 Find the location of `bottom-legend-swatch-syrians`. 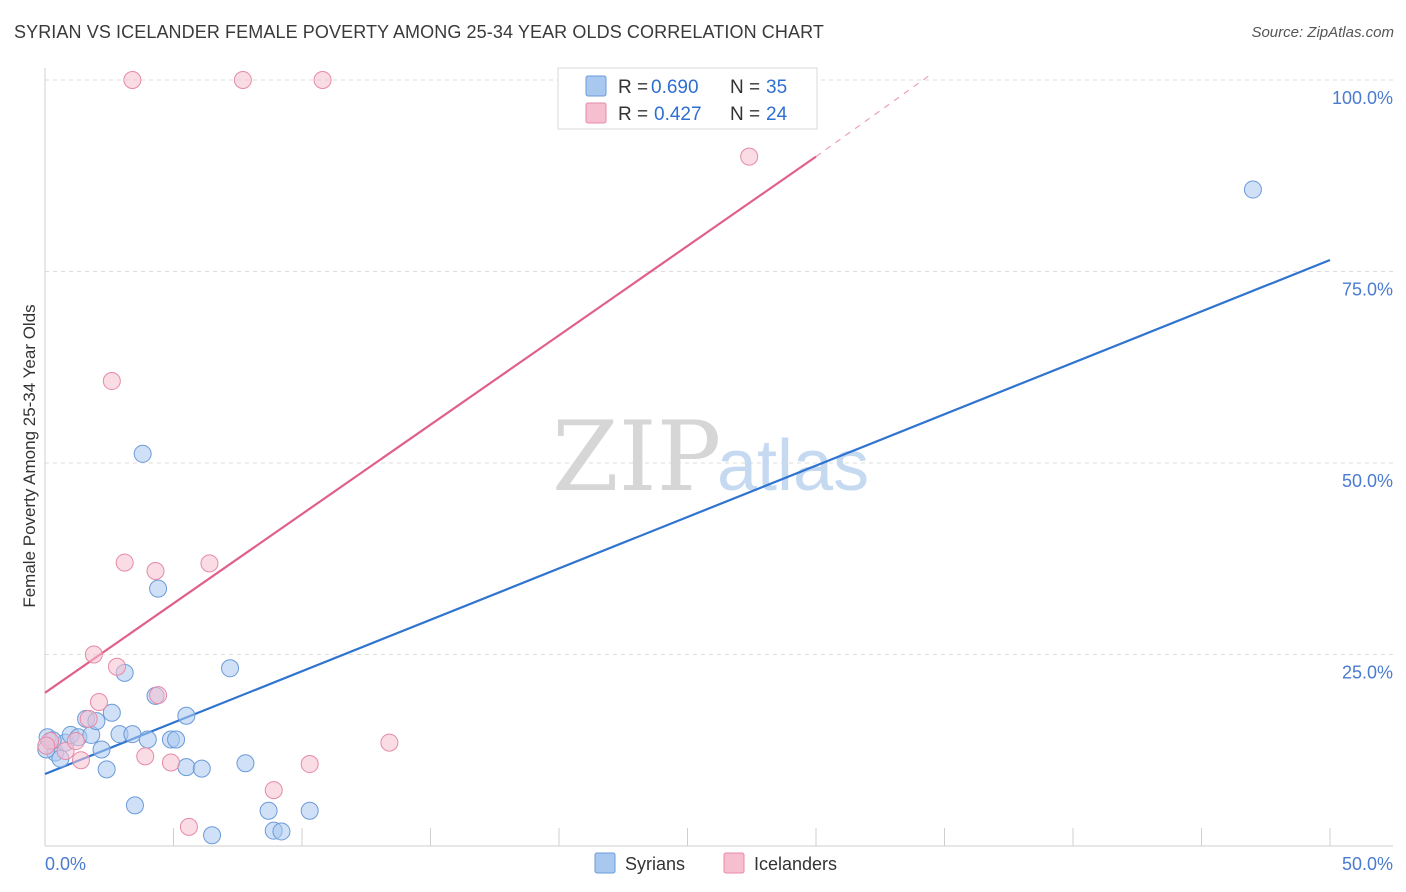

bottom-legend-swatch-syrians is located at coordinates (605, 863).